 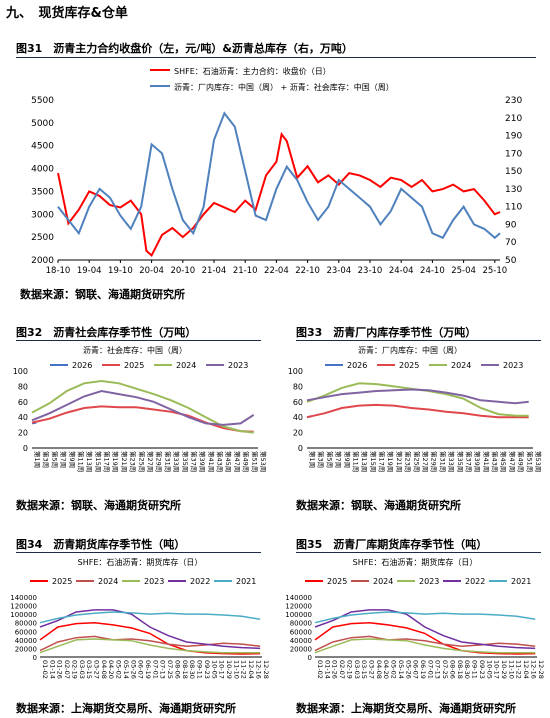 What do you see at coordinates (386, 669) in the screenshot?
I see `fig35-xtick-9: 04-20` at bounding box center [386, 669].